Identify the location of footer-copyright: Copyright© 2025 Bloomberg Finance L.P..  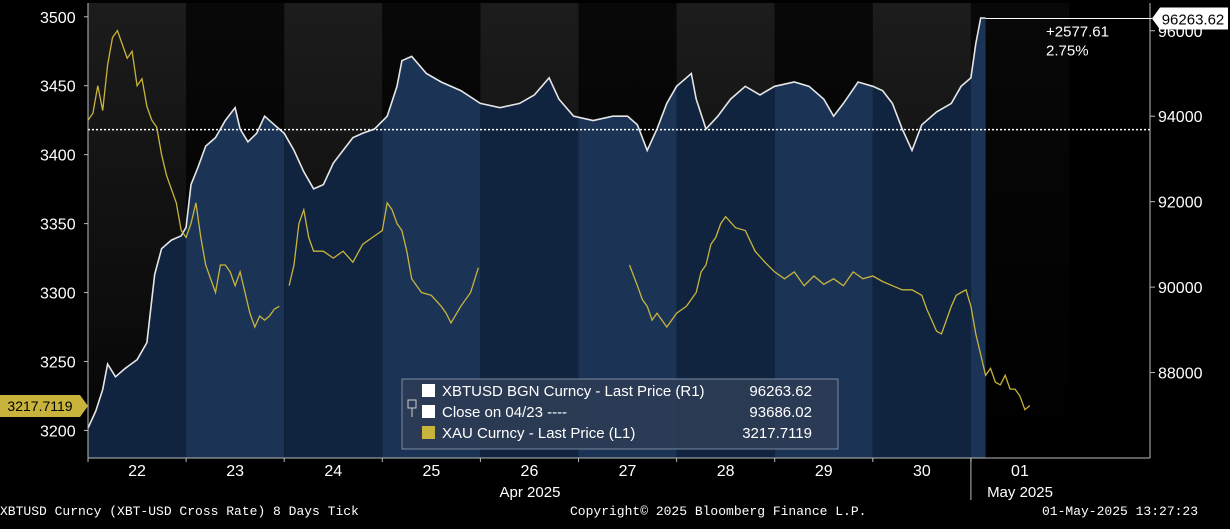
(718, 511).